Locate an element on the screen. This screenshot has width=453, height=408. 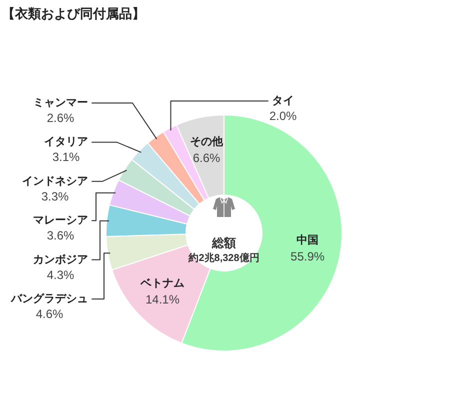
text: 総額 is located at coordinates (223, 243).